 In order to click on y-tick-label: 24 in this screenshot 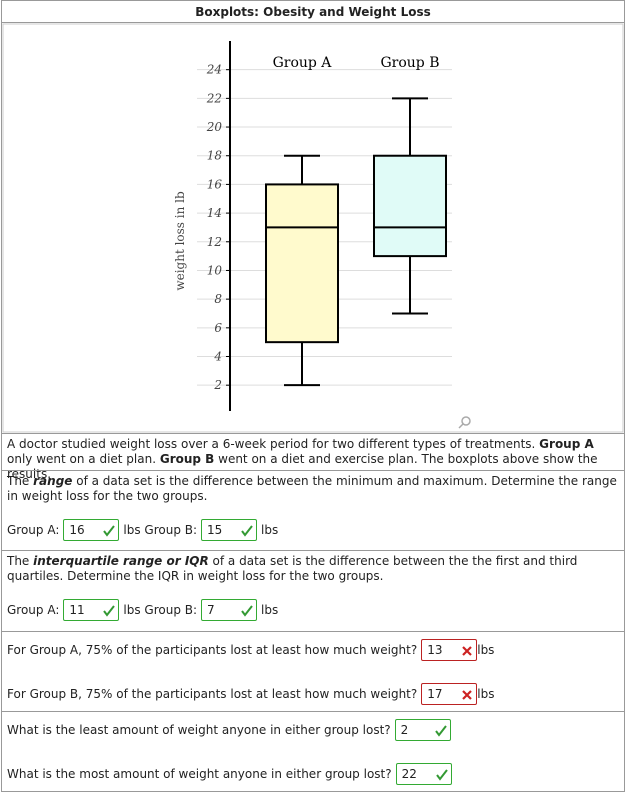, I will do `click(214, 70)`.